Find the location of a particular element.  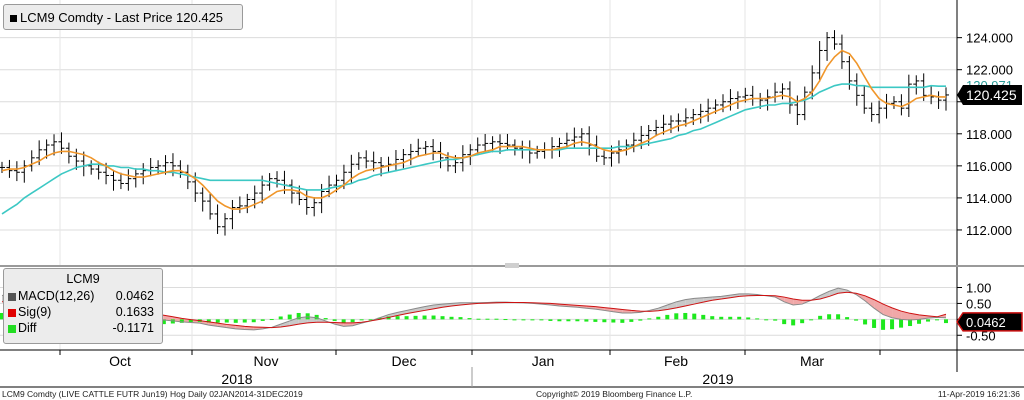

macd-last-flag: 0.0462 is located at coordinates (986, 322).